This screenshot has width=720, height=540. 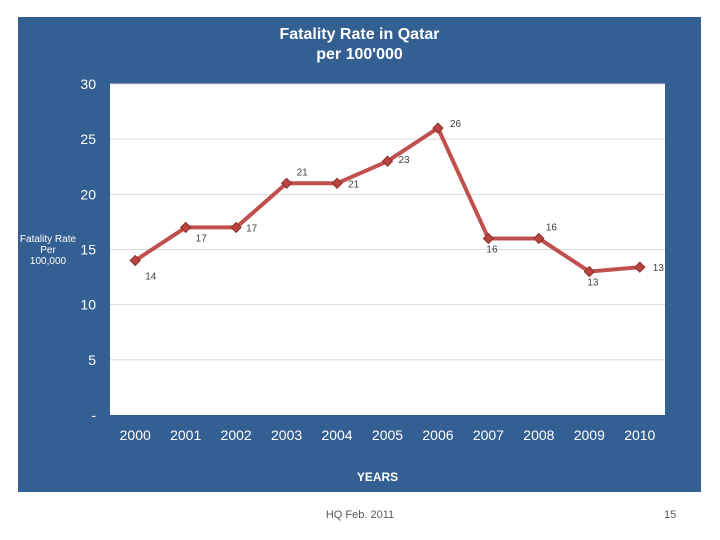 I want to click on data-label: 26, so click(x=456, y=124).